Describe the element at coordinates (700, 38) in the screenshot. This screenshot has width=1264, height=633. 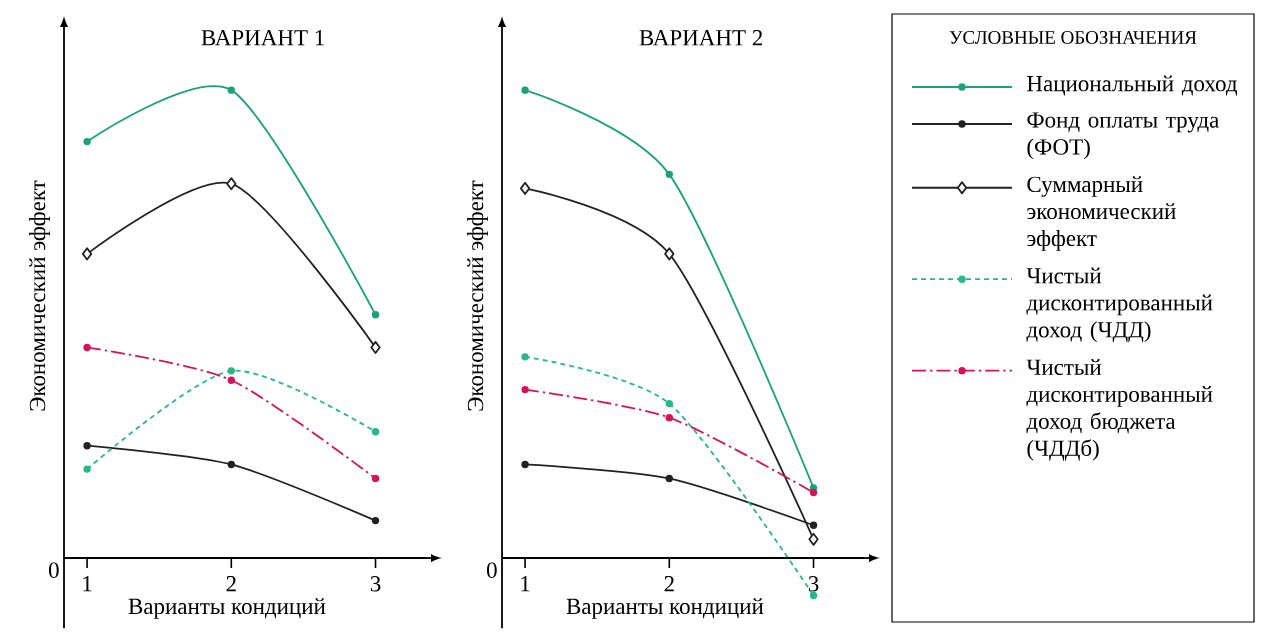
I see `chart-title: ВАРИАНТ 2` at that location.